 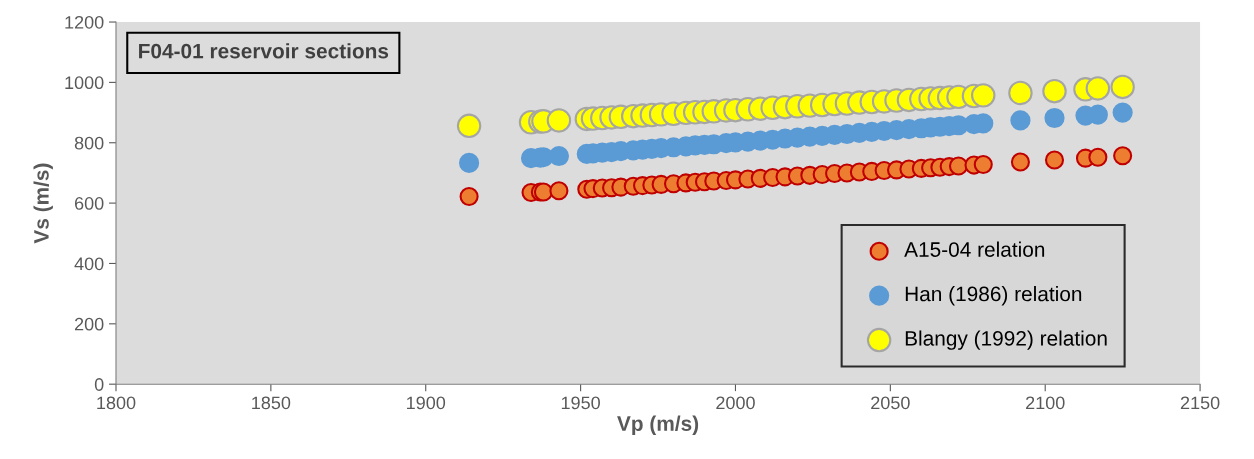 I want to click on x-tick-label: 1850, so click(x=271, y=403).